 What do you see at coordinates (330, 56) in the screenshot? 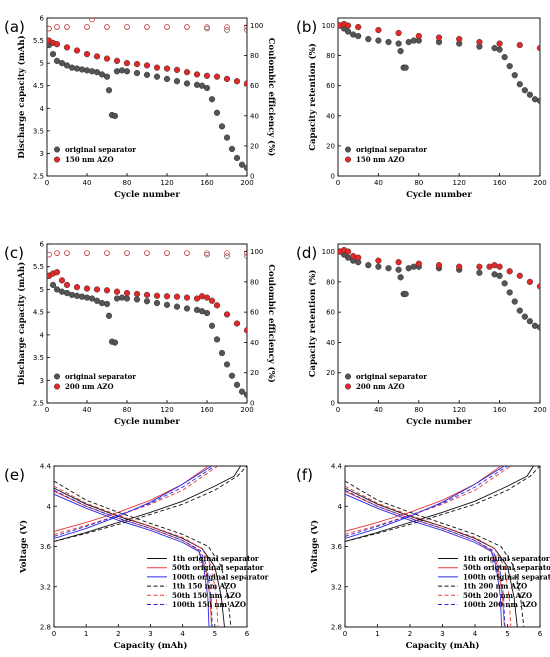
I see `y-tick-label: 80` at bounding box center [330, 56].